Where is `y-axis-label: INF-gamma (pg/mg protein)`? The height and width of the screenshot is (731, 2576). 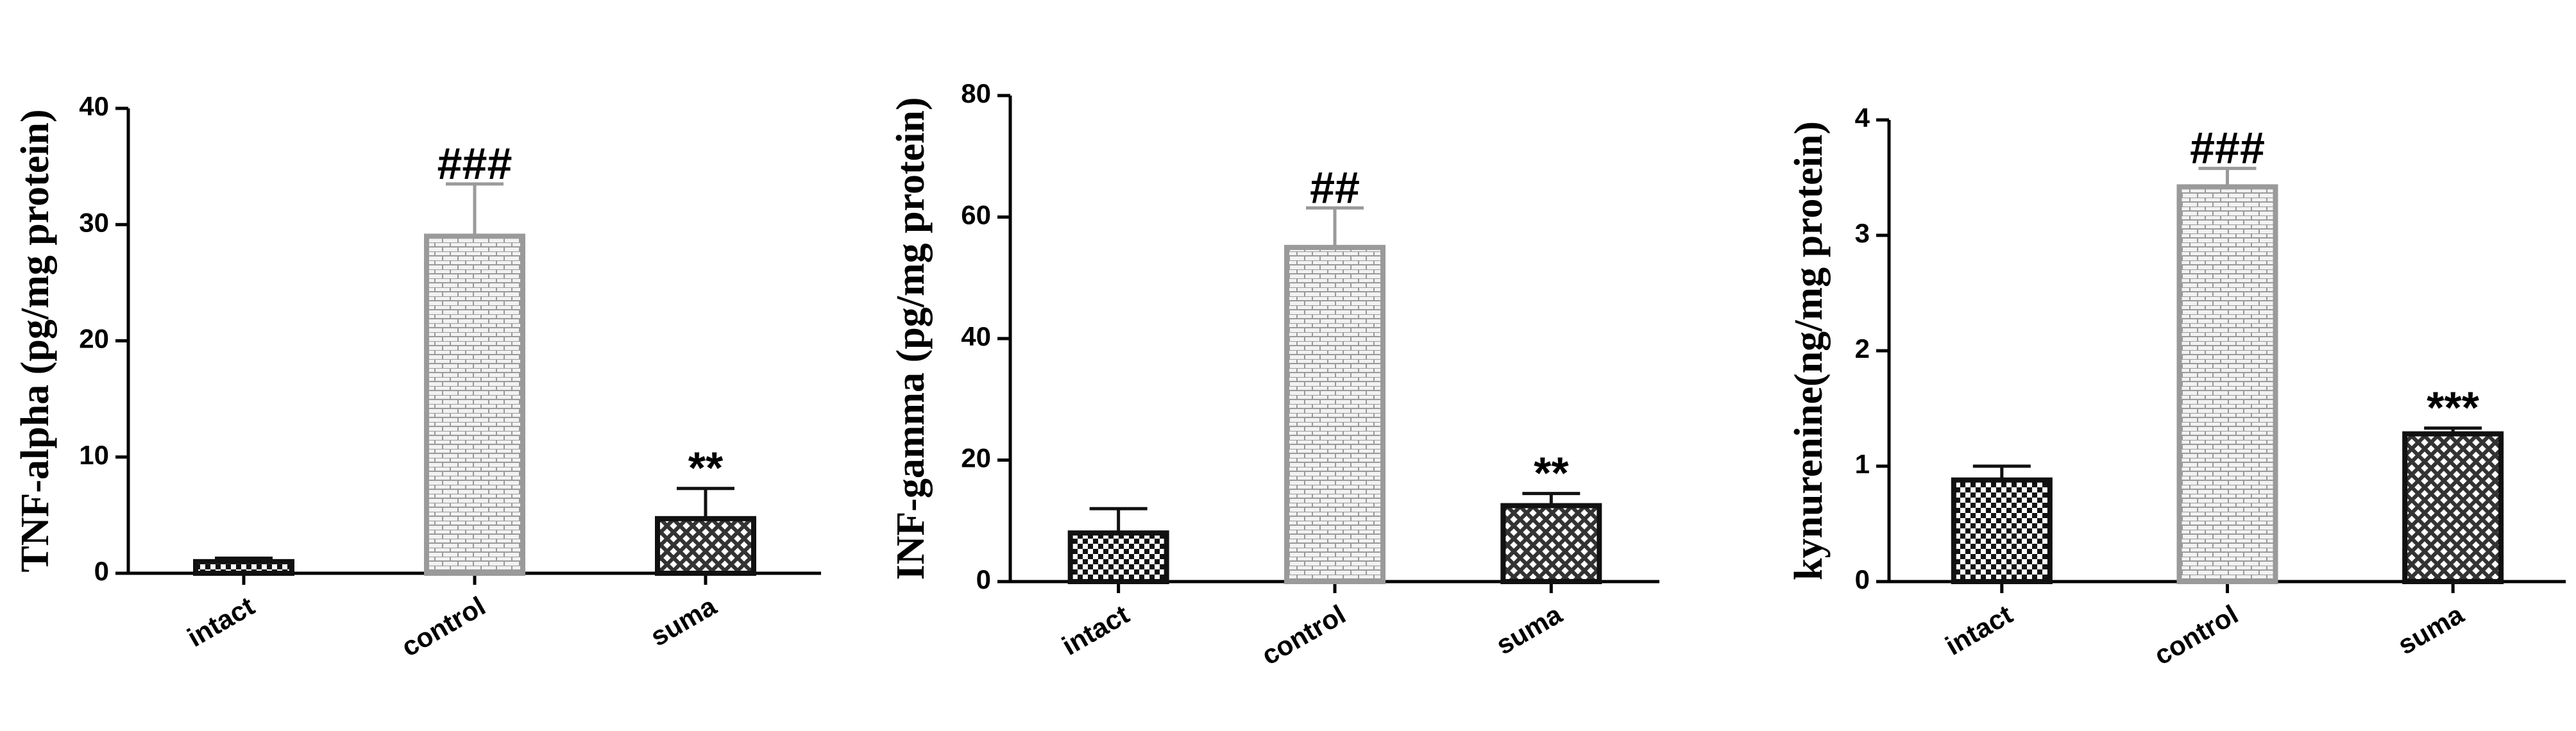
y-axis-label: INF-gamma (pg/mg protein) is located at coordinates (911, 338).